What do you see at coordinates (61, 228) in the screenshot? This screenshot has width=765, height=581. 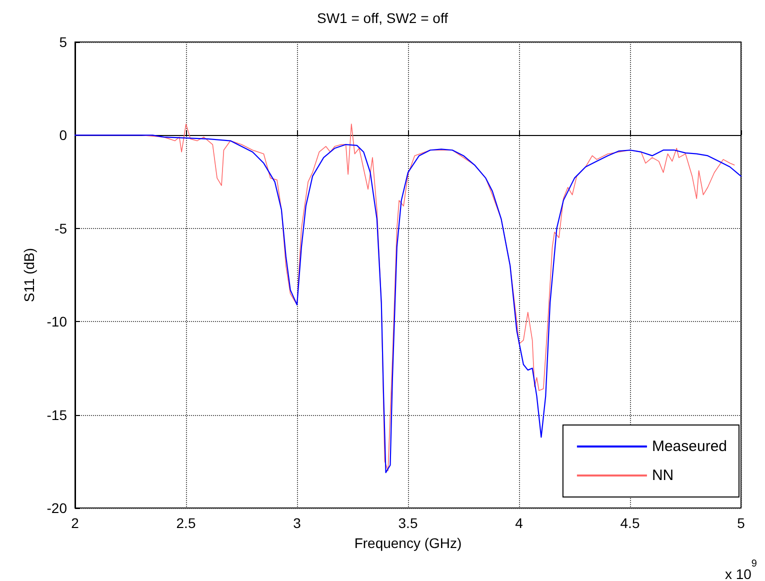 I see `y-tick-label: -5` at bounding box center [61, 228].